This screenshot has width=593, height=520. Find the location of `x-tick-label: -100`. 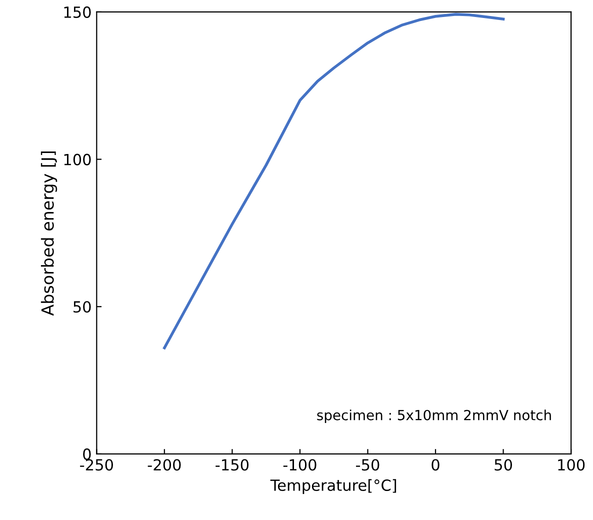

x-tick-label: -100 is located at coordinates (299, 465).